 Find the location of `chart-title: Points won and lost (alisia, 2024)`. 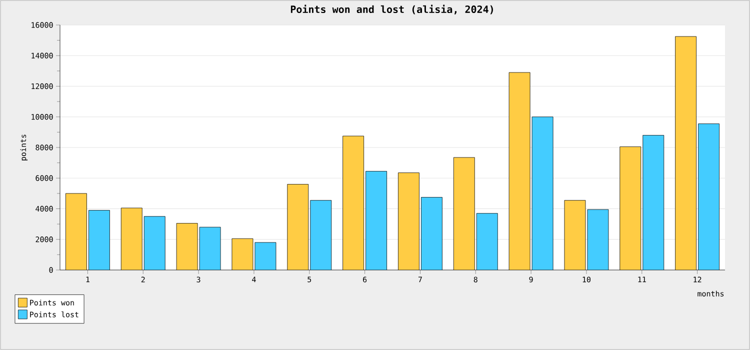

chart-title: Points won and lost (alisia, 2024) is located at coordinates (391, 9).